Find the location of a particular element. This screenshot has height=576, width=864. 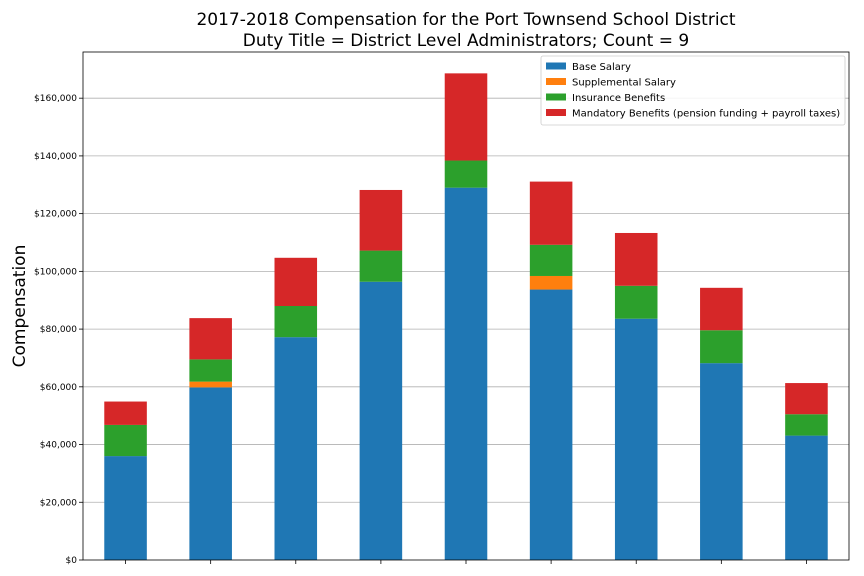

x-axis is located at coordinates (466, 562).